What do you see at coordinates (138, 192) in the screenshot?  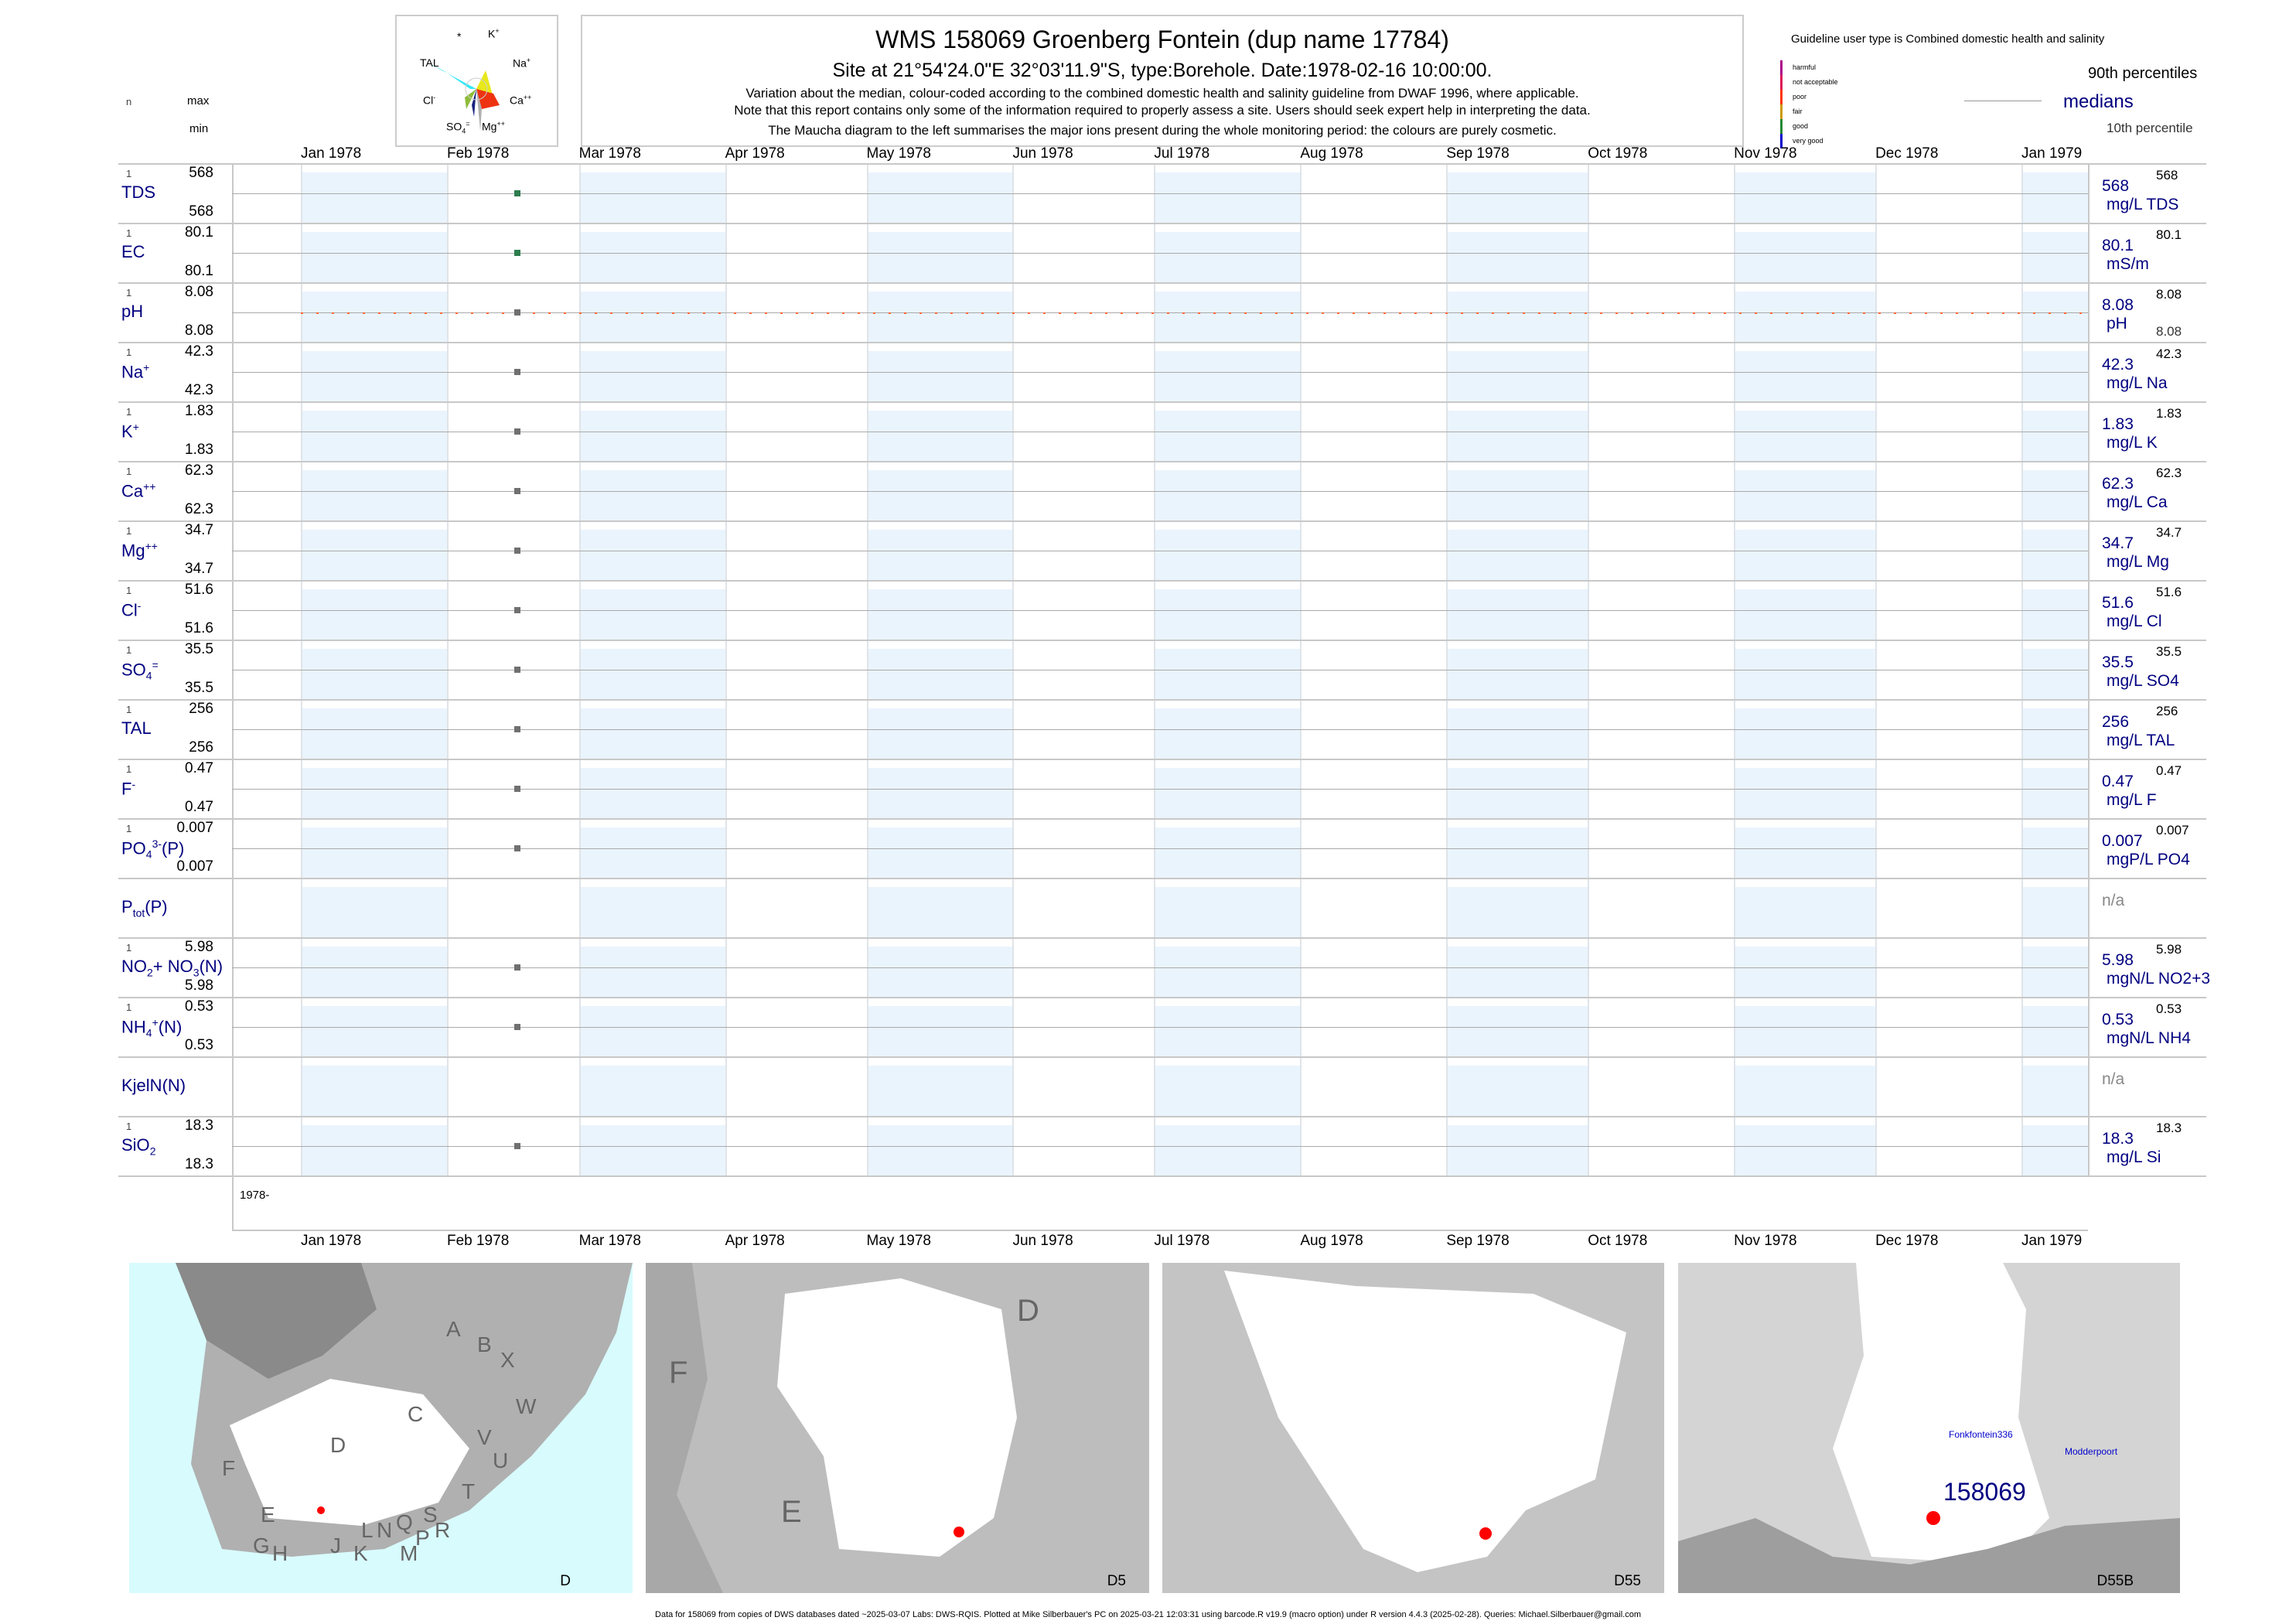 I see `label-part: TDS` at bounding box center [138, 192].